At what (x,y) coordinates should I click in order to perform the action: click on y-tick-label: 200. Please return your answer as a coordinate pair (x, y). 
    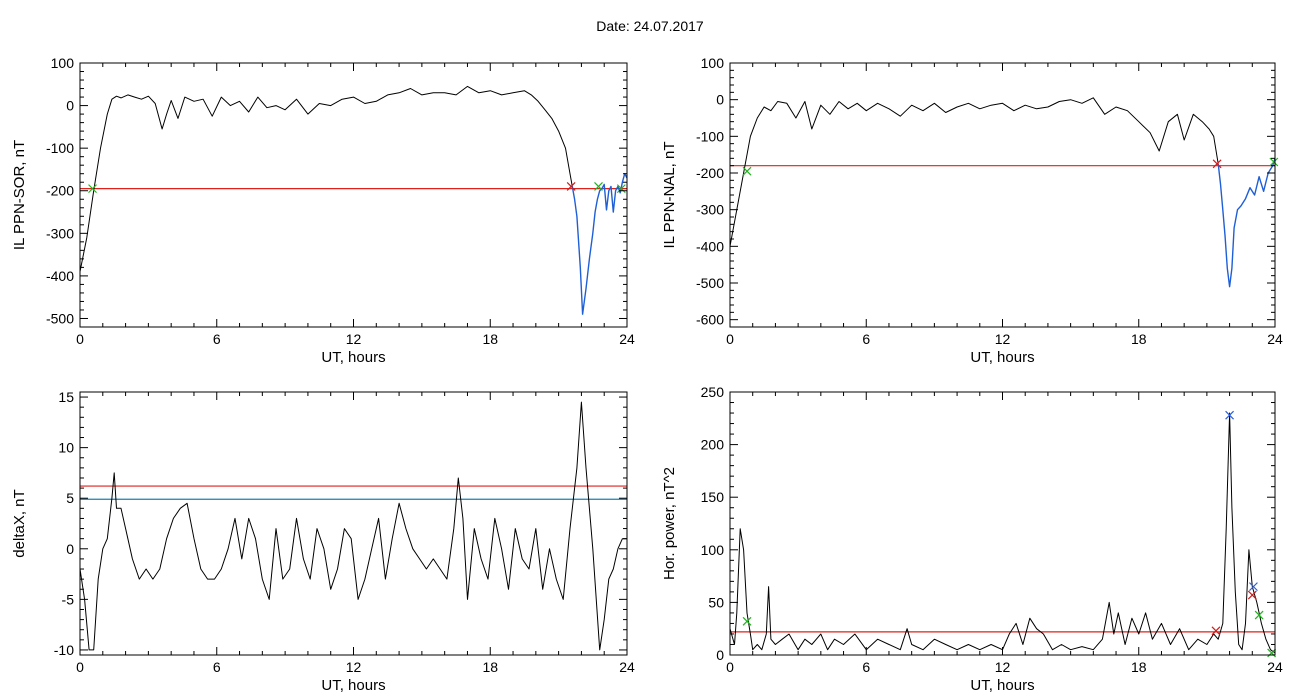
    Looking at the image, I should click on (713, 445).